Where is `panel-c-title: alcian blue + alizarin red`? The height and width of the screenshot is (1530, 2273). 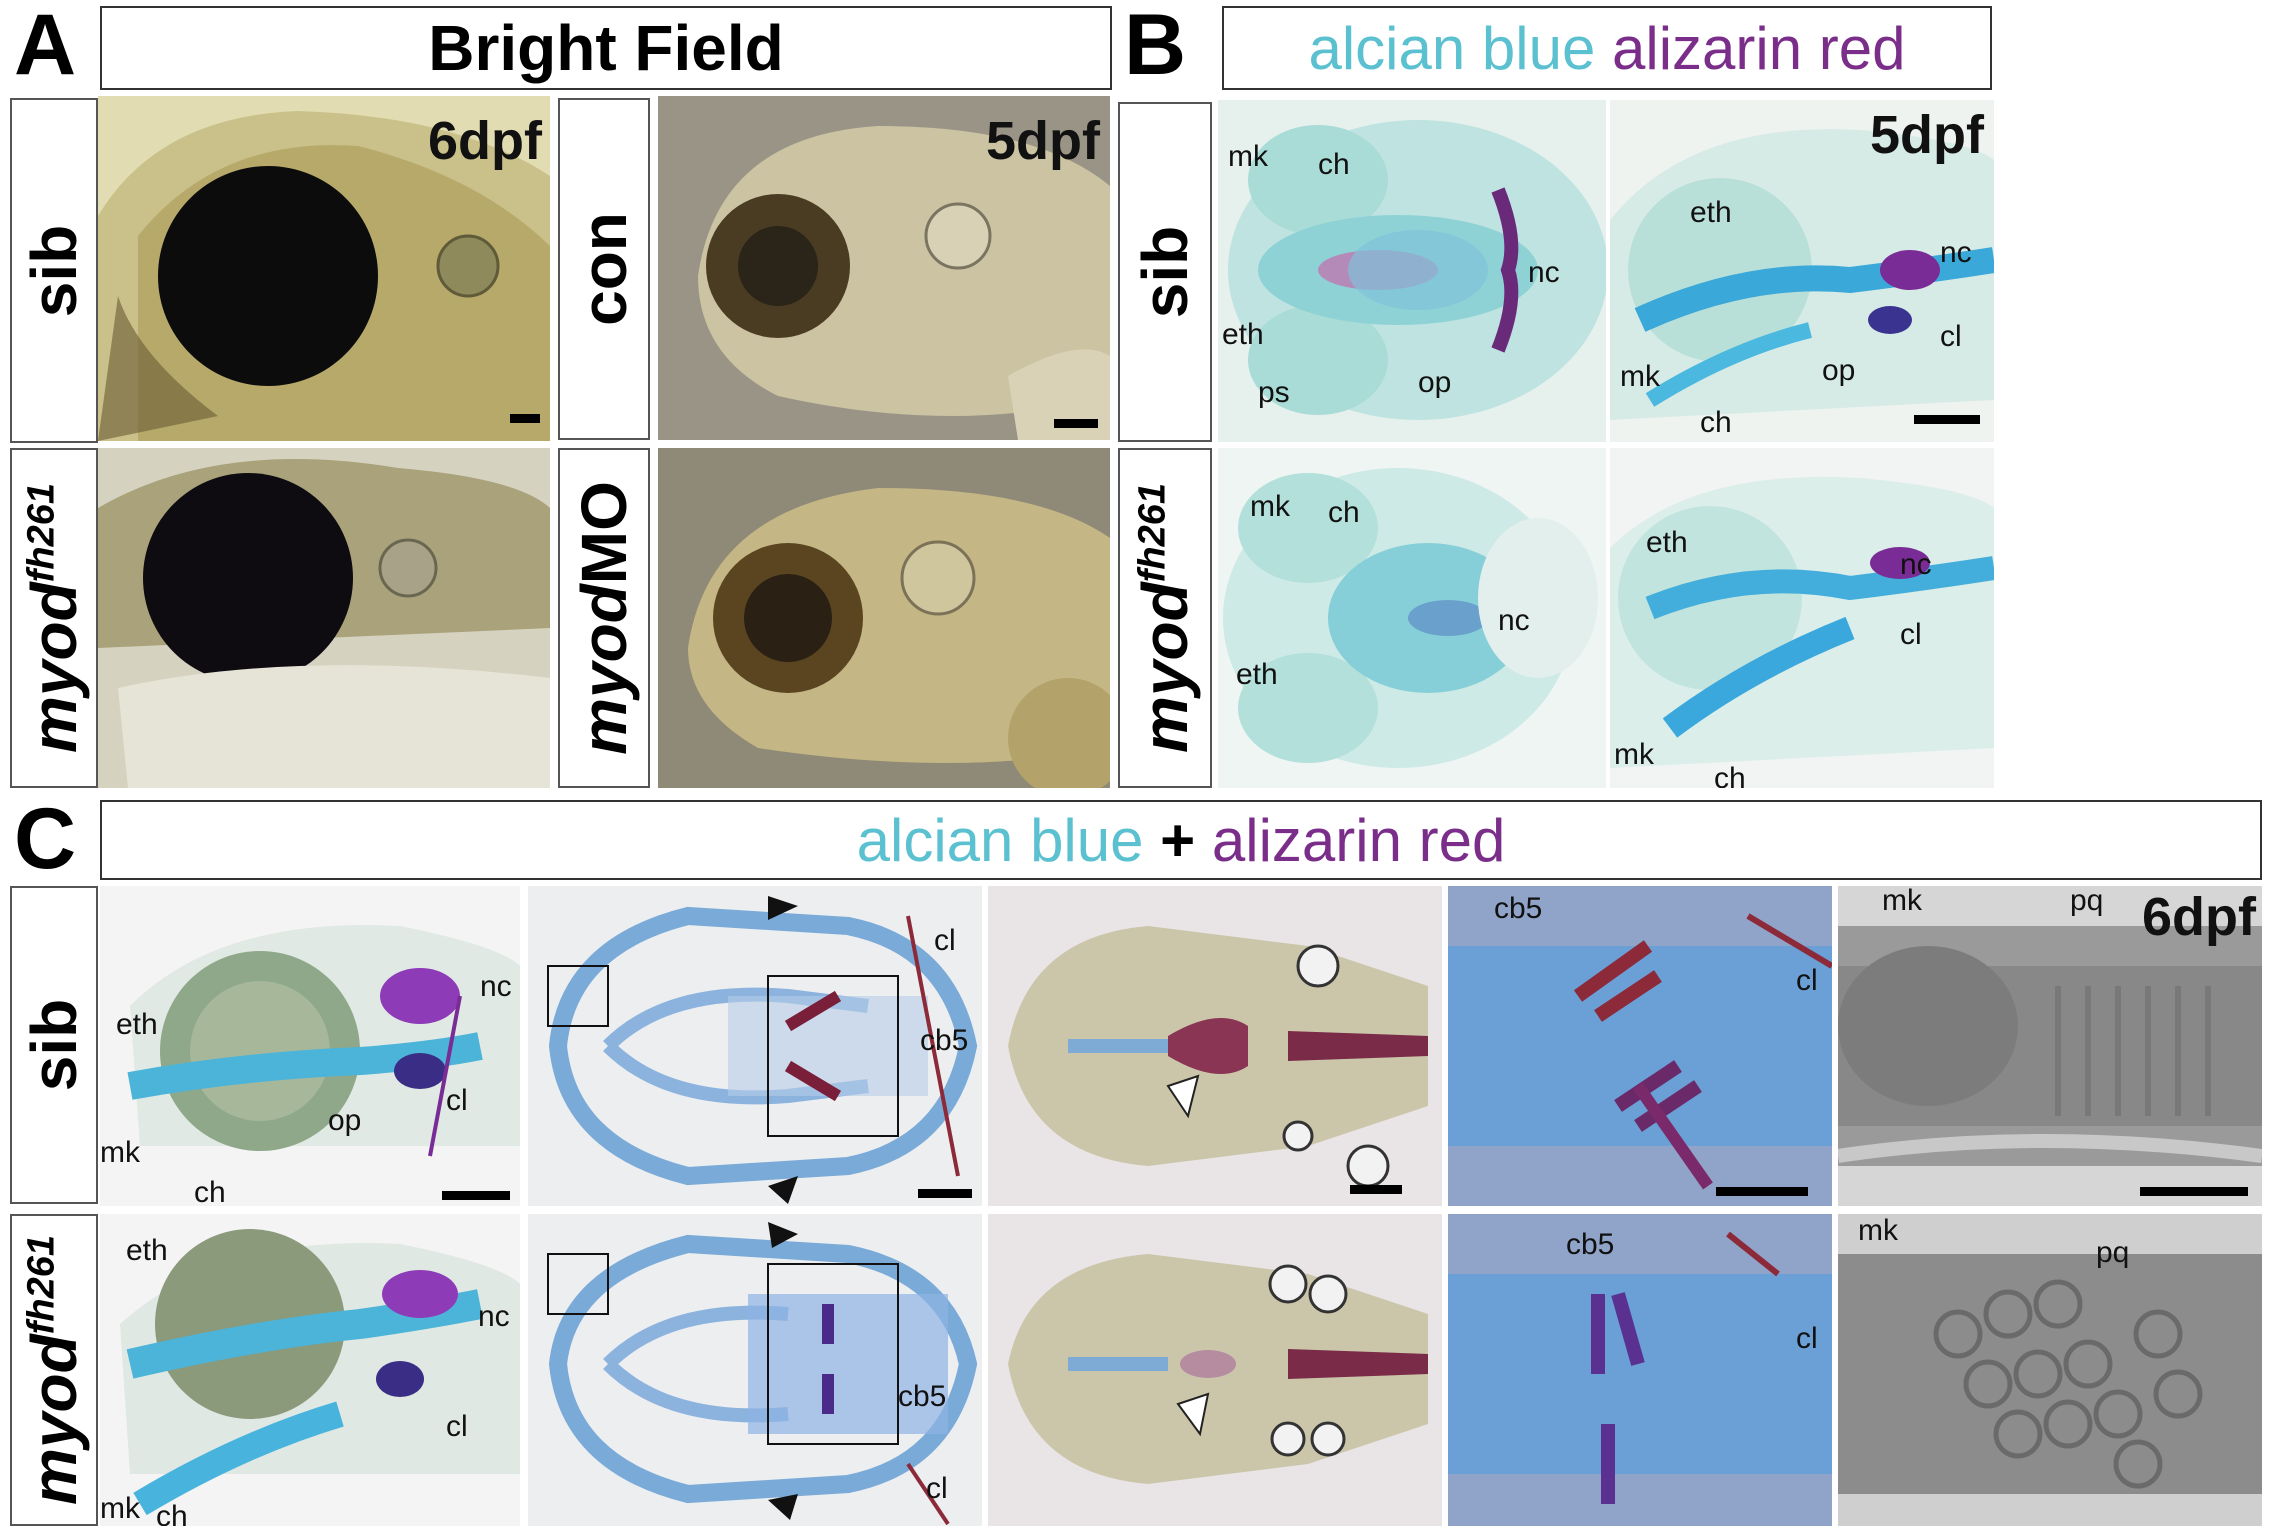
panel-c-title: alcian blue + alizarin red is located at coordinates (1181, 840).